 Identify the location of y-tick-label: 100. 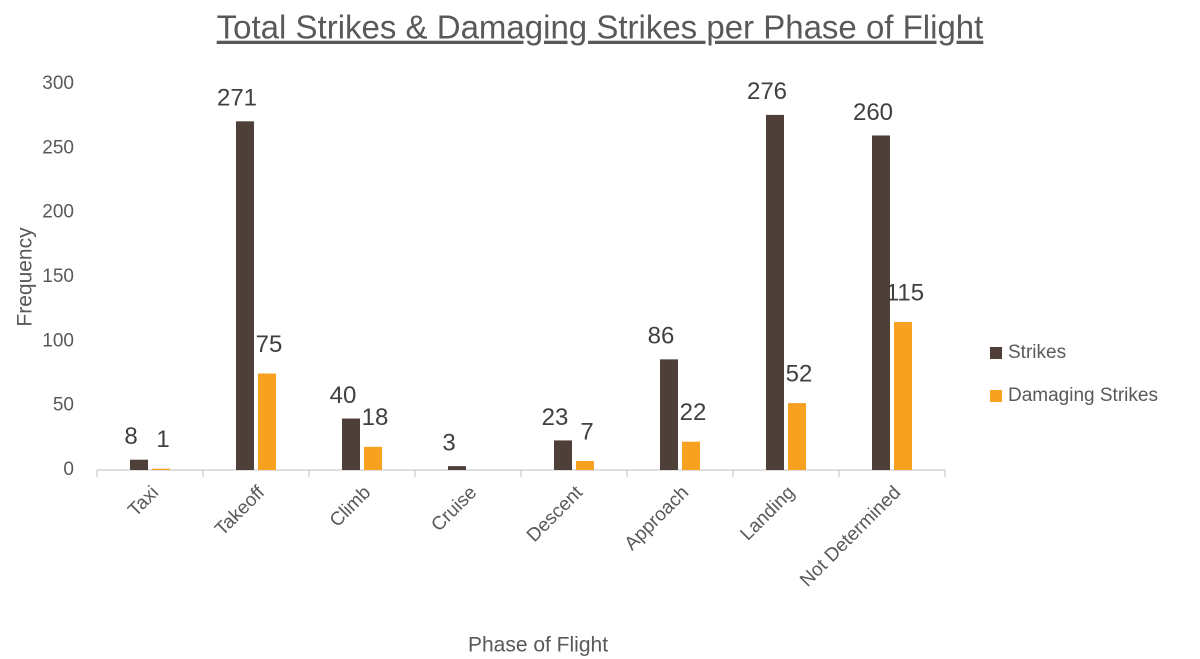
(58, 340).